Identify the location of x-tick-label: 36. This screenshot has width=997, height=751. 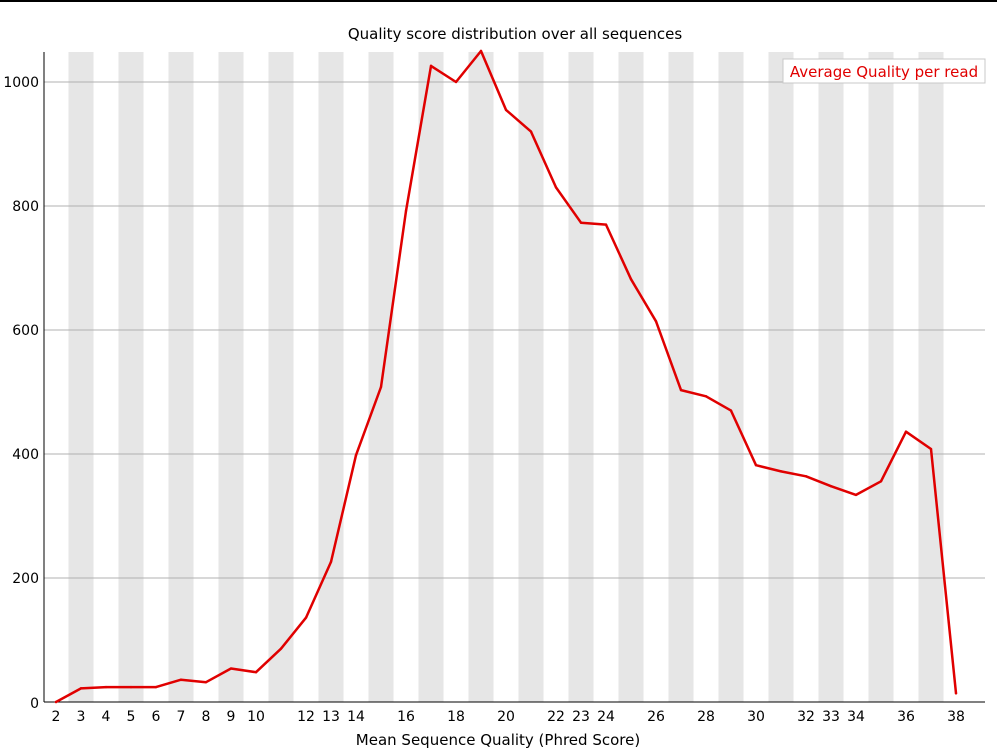
(906, 717).